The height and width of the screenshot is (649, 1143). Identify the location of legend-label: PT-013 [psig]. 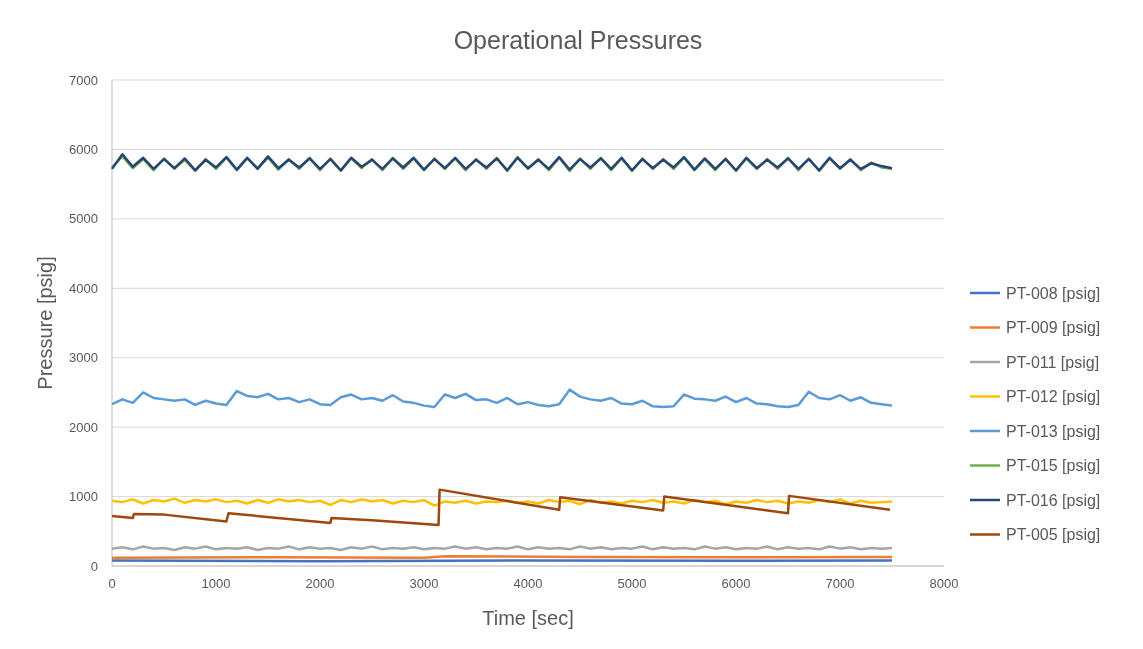
(1053, 431).